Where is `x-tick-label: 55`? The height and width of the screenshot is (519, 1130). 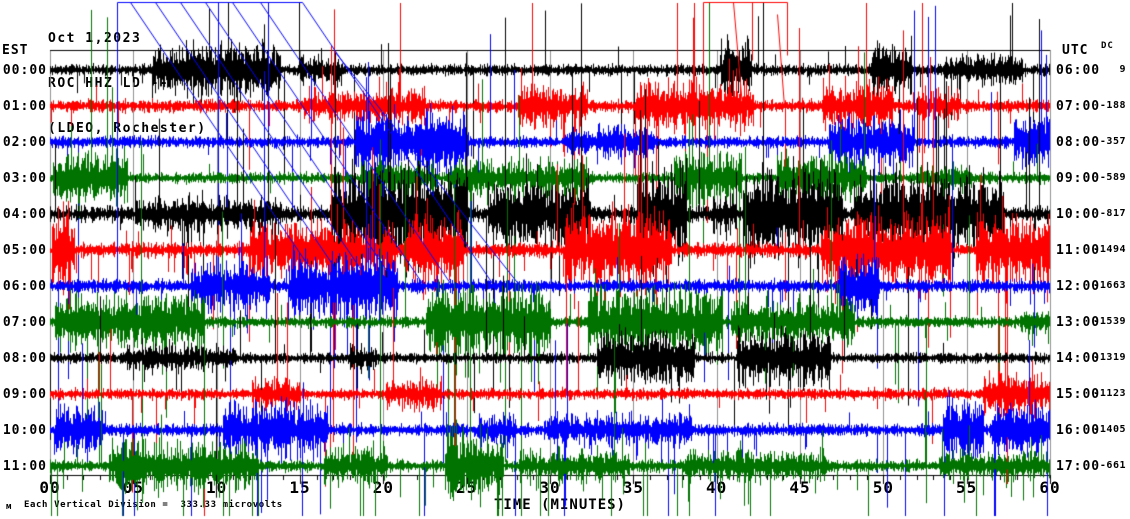 x-tick-label: 55 is located at coordinates (967, 487).